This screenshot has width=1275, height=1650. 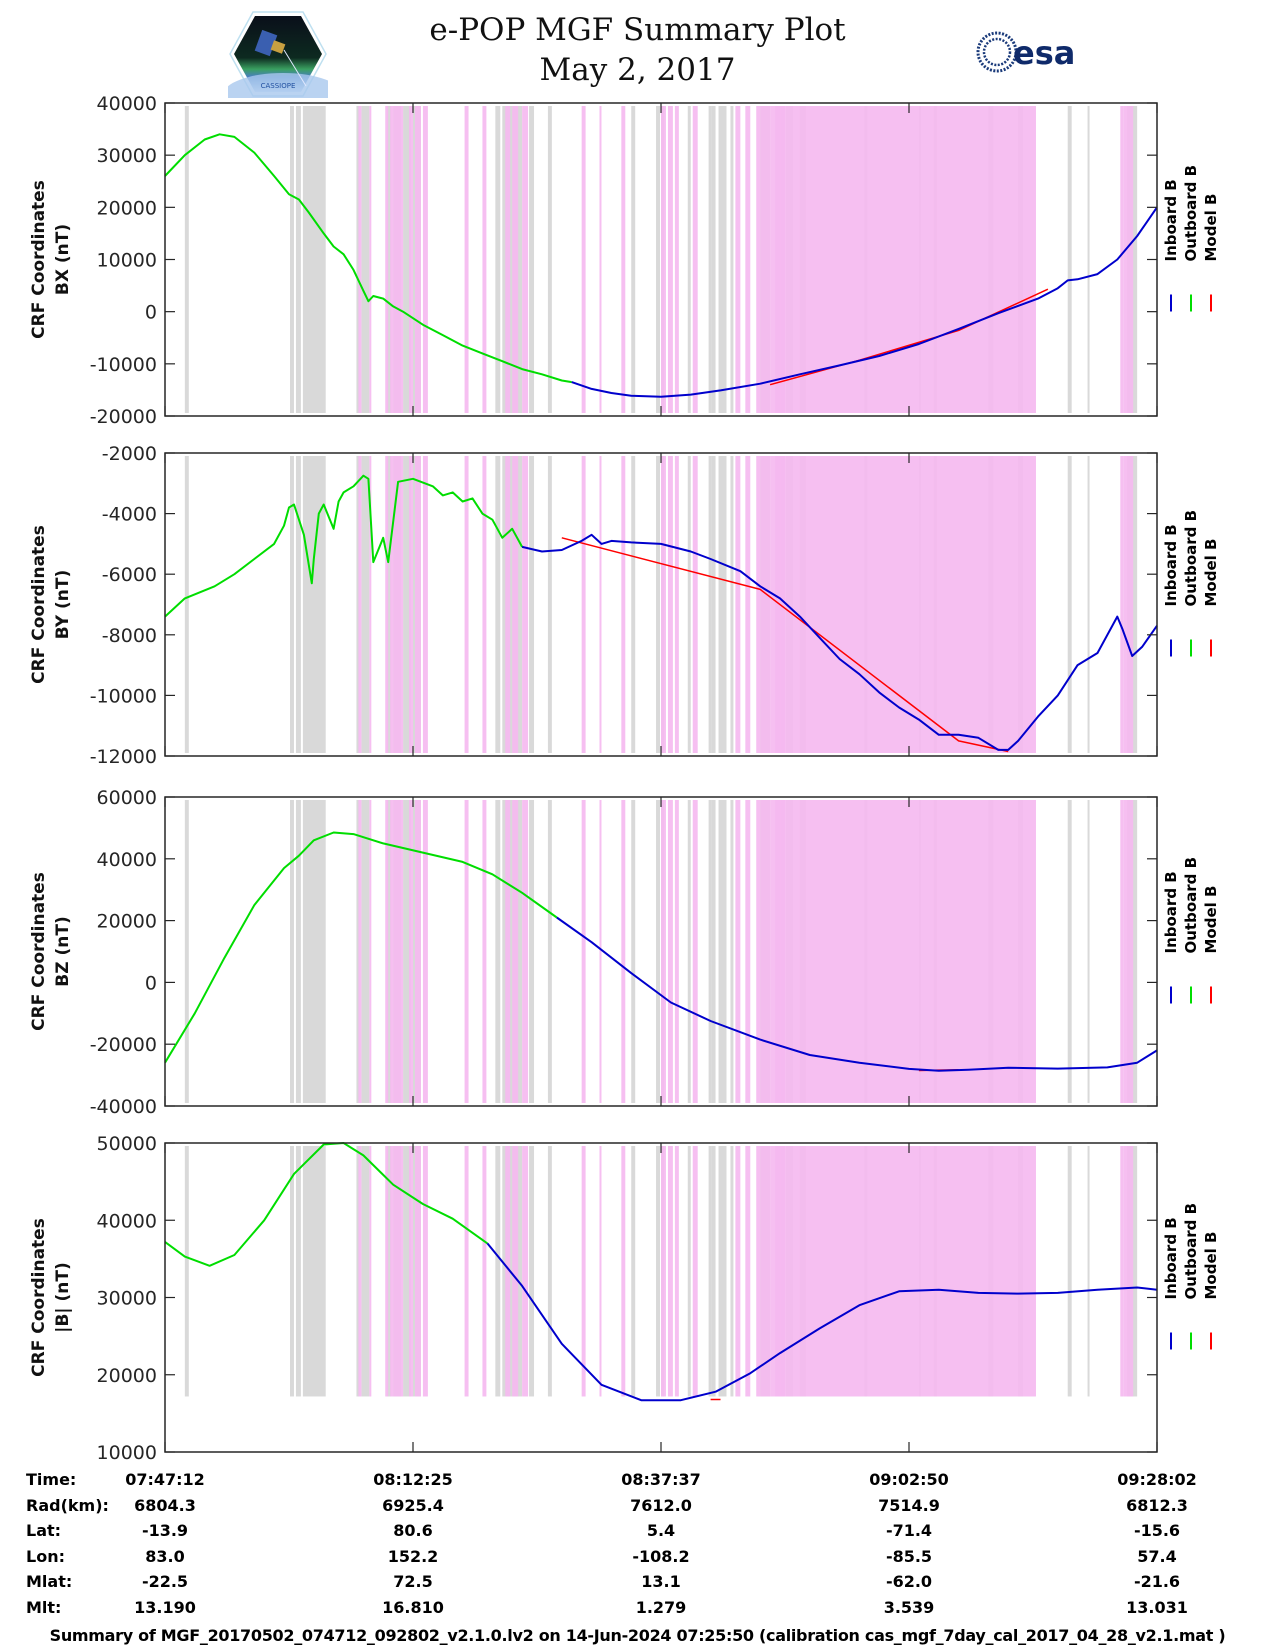 What do you see at coordinates (51, 604) in the screenshot?
I see `y-axis-label: CRF Coordinates BY (nT)` at bounding box center [51, 604].